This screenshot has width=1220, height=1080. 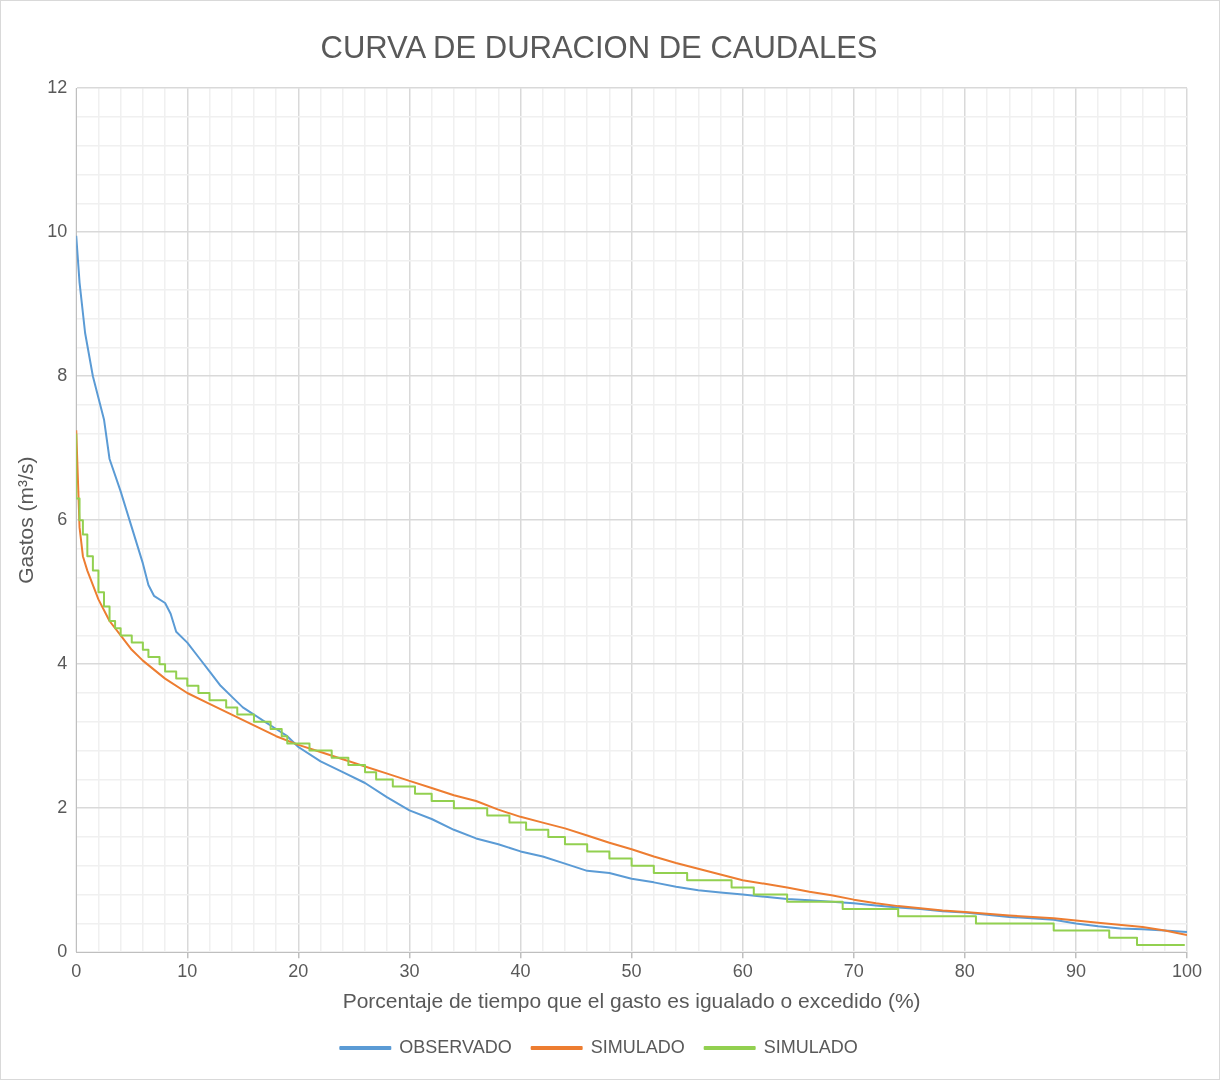 I want to click on x-tick-label: 50, so click(x=631, y=970).